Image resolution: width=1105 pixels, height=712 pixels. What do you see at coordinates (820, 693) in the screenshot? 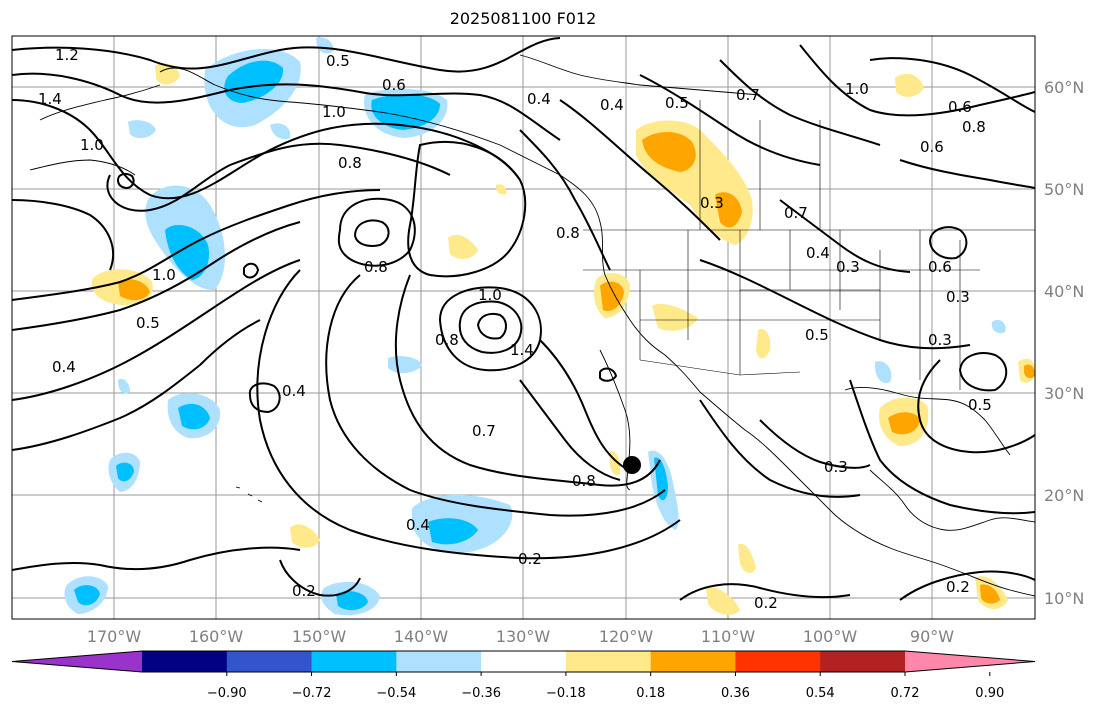
I see `colorbar-tick-label: 0.54` at bounding box center [820, 693].